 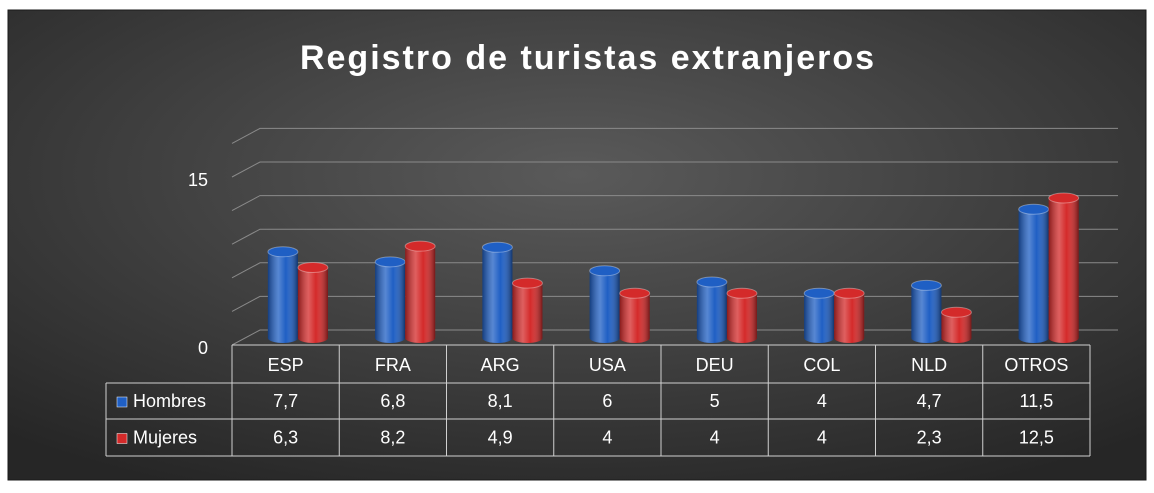 I want to click on y-tick-label: 15, so click(x=198, y=180).